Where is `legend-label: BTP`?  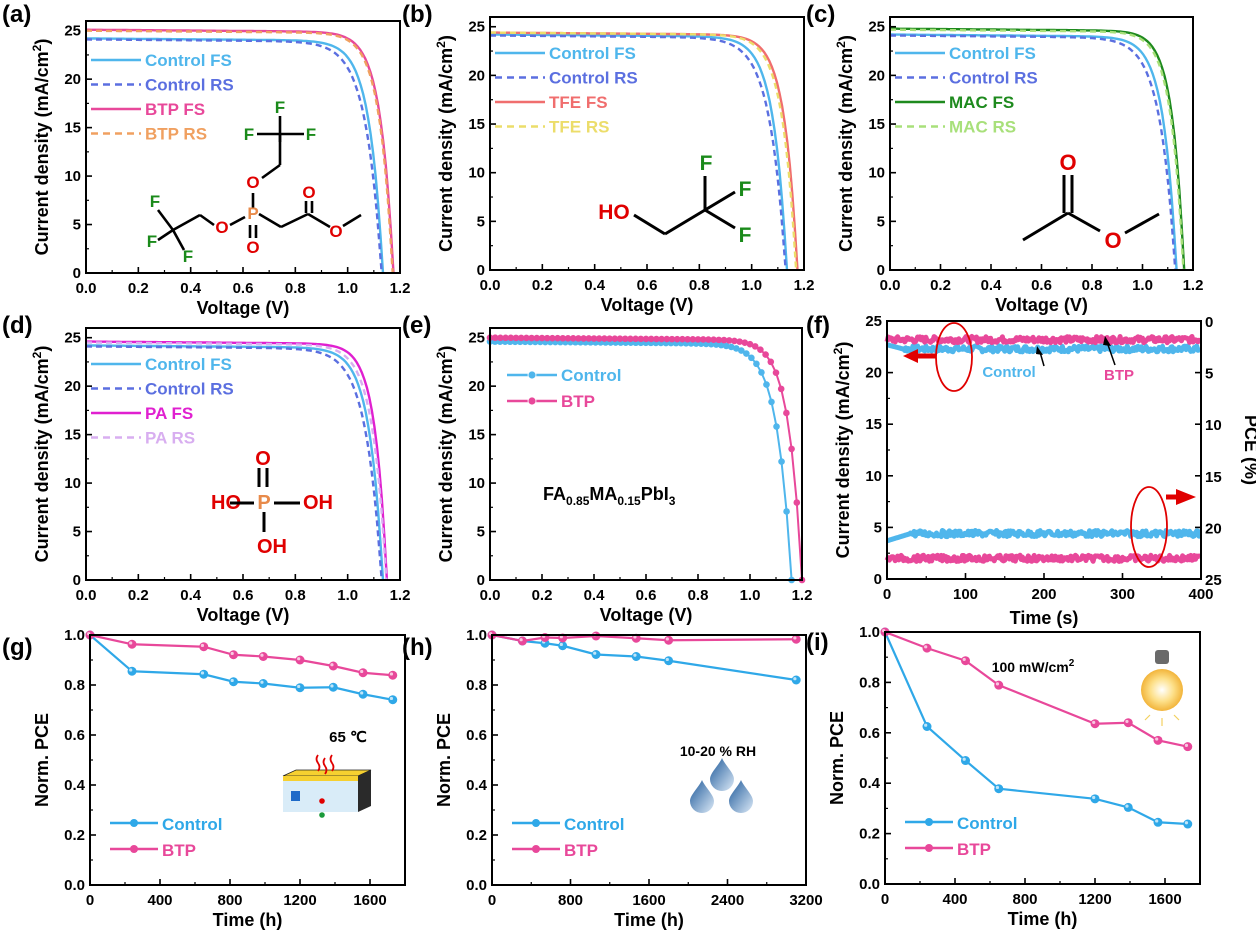
legend-label: BTP is located at coordinates (974, 849).